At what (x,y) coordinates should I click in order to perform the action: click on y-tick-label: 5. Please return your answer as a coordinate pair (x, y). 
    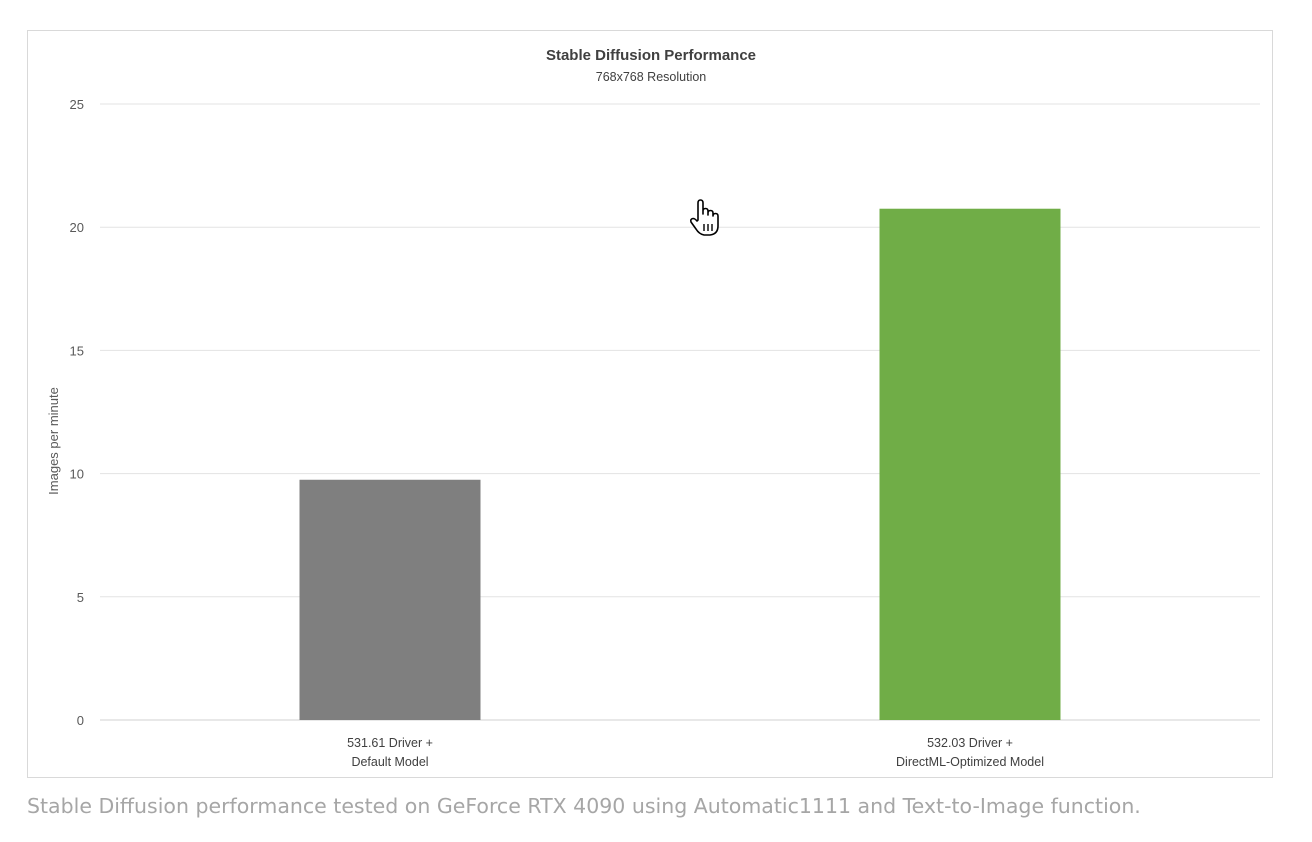
    Looking at the image, I should click on (80, 597).